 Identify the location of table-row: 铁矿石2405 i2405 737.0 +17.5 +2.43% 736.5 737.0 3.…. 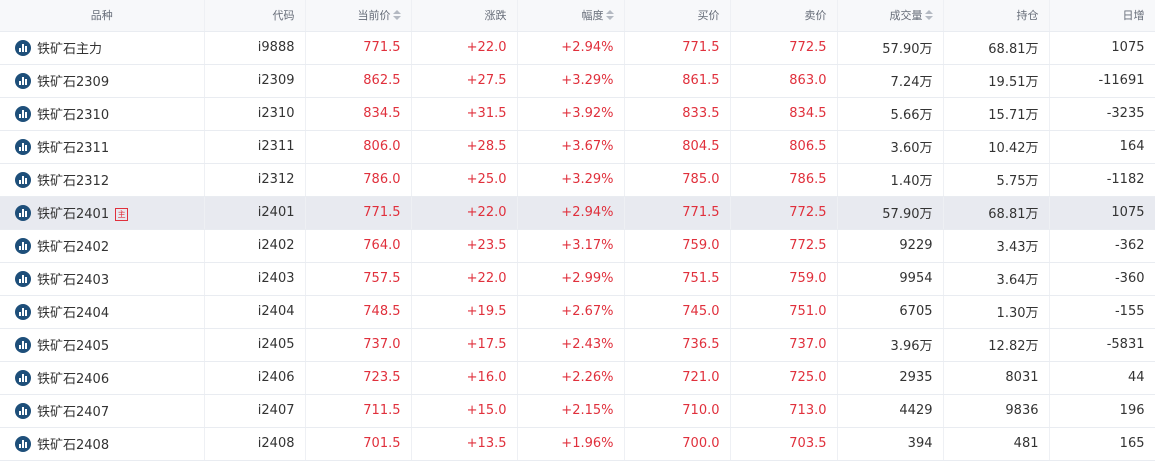
(577, 345).